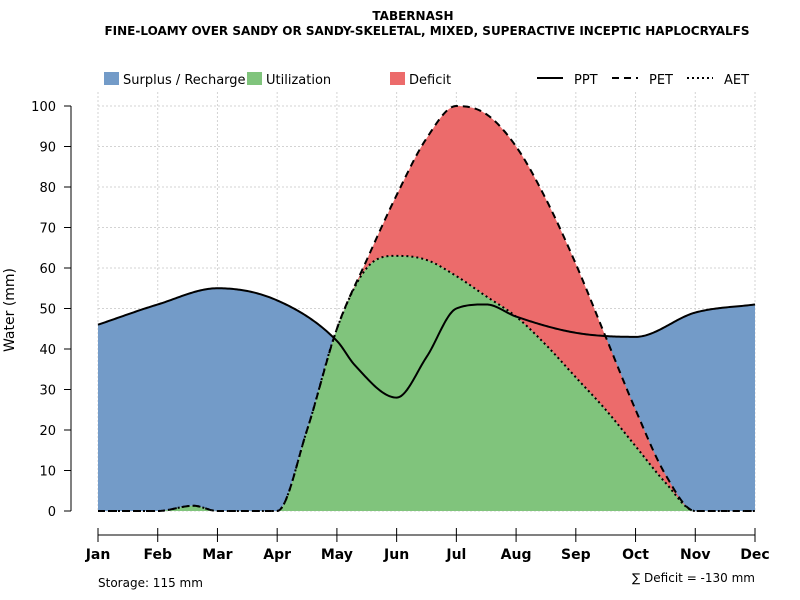 This screenshot has width=800, height=600. Describe the element at coordinates (736, 80) in the screenshot. I see `legend-label-aet: AET` at that location.